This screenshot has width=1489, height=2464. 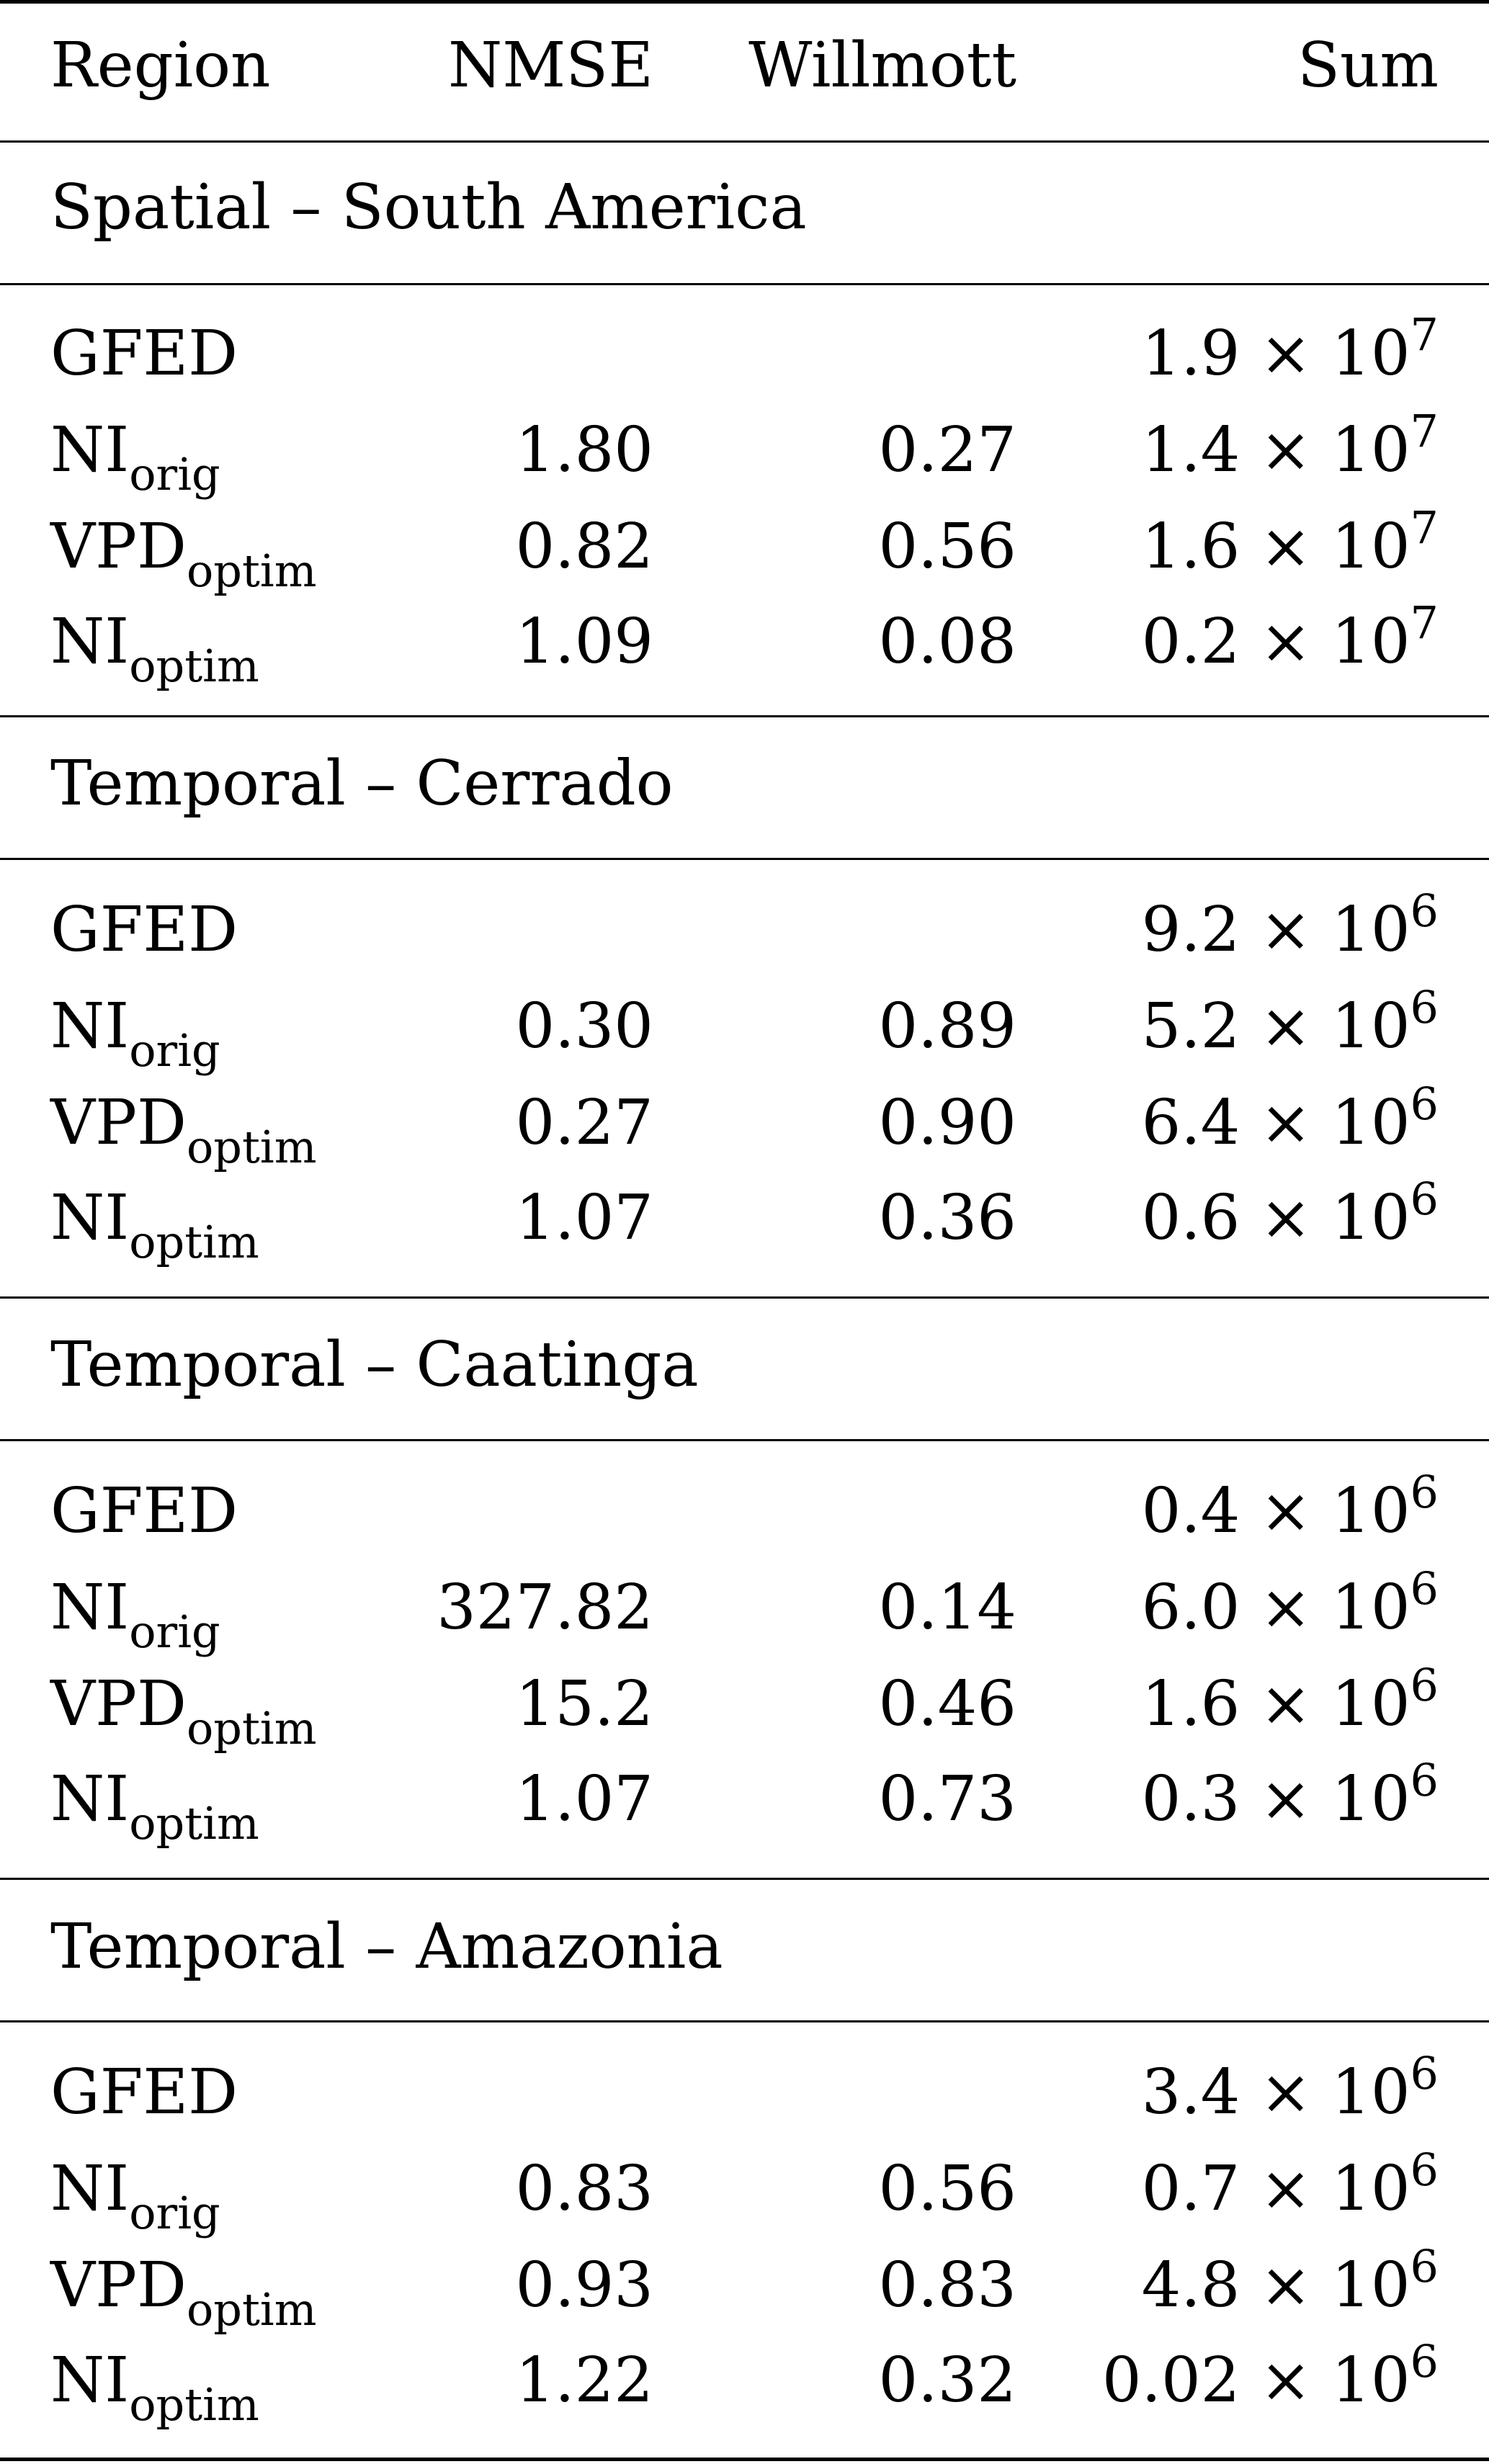 I want to click on willmott-value: 0.90, so click(x=947, y=1123).